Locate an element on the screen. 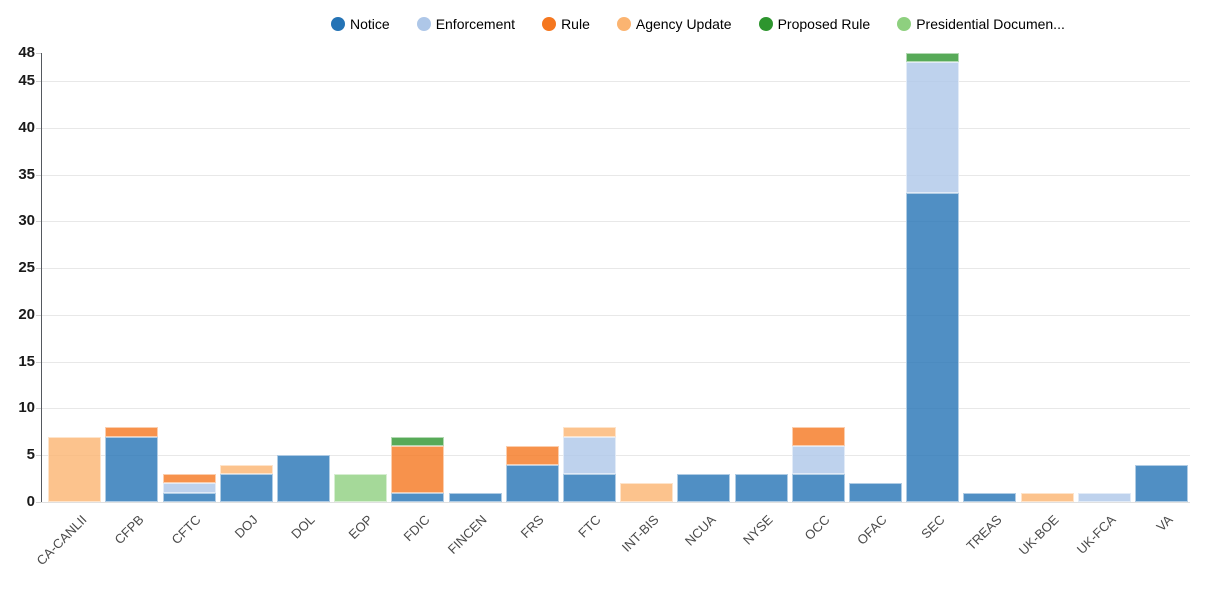 The width and height of the screenshot is (1213, 592). legend-label: Proposed Rule is located at coordinates (824, 24).